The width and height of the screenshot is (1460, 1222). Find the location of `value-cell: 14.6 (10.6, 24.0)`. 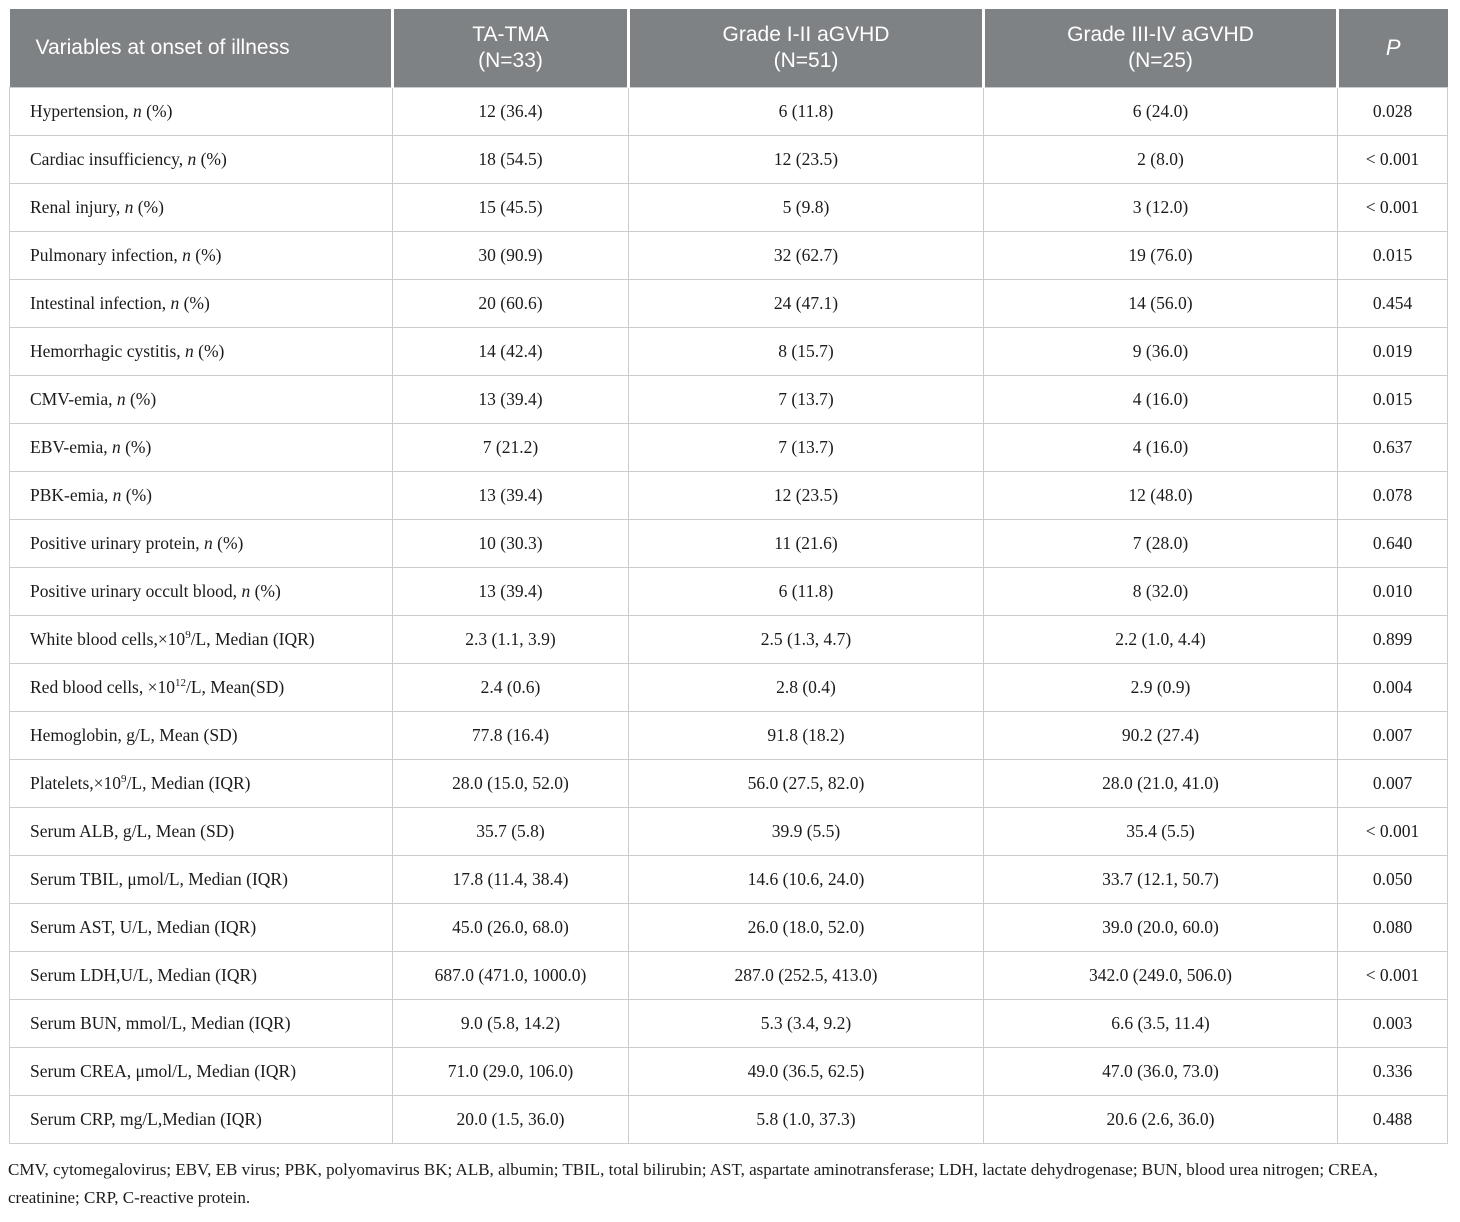

value-cell: 14.6 (10.6, 24.0) is located at coordinates (806, 879).